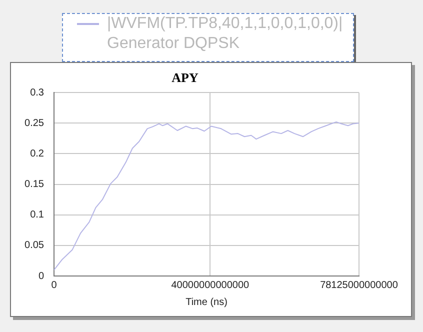 The image size is (423, 332). What do you see at coordinates (41, 276) in the screenshot?
I see `y-tick-label: 0` at bounding box center [41, 276].